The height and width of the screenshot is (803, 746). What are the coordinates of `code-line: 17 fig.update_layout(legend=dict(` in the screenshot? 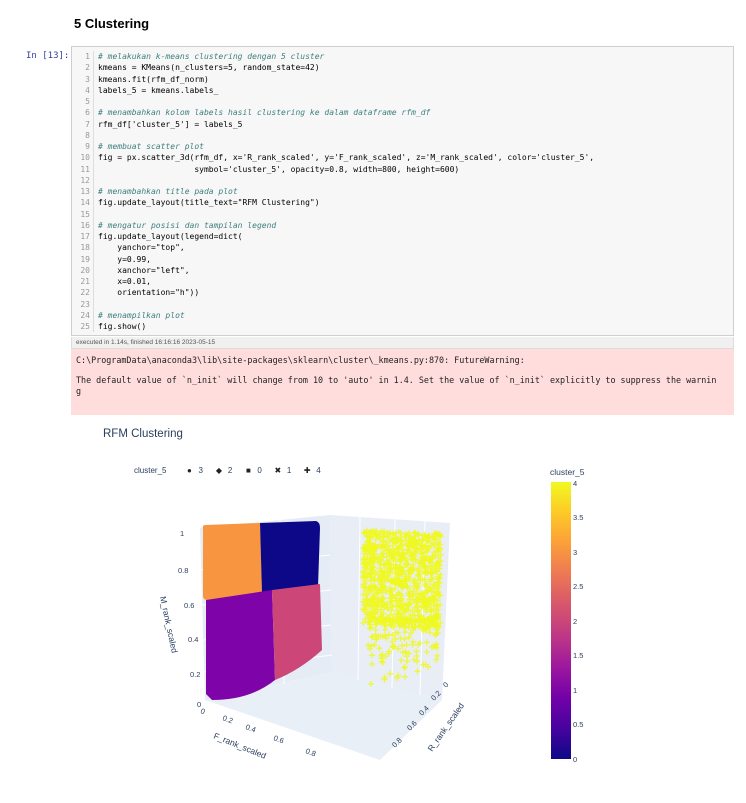 It's located at (335, 237).